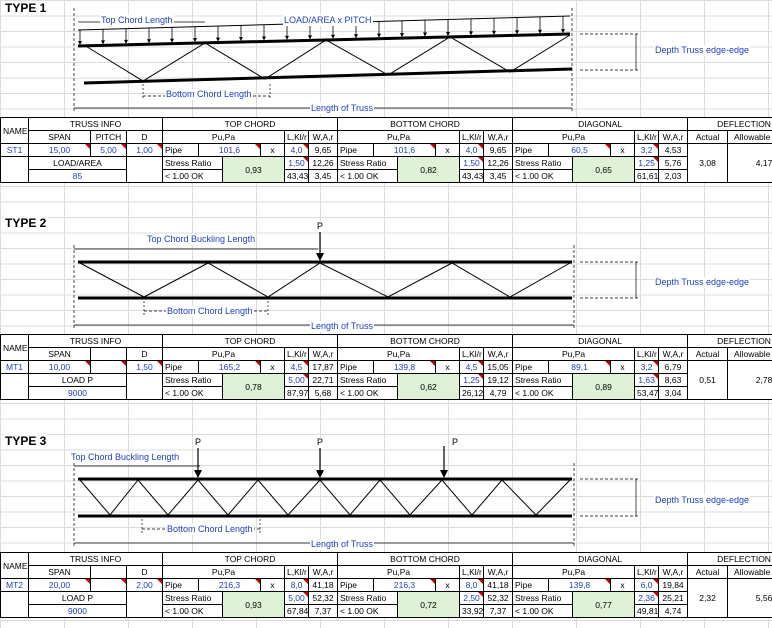  I want to click on header-diag-war: W,A,r, so click(673, 572).